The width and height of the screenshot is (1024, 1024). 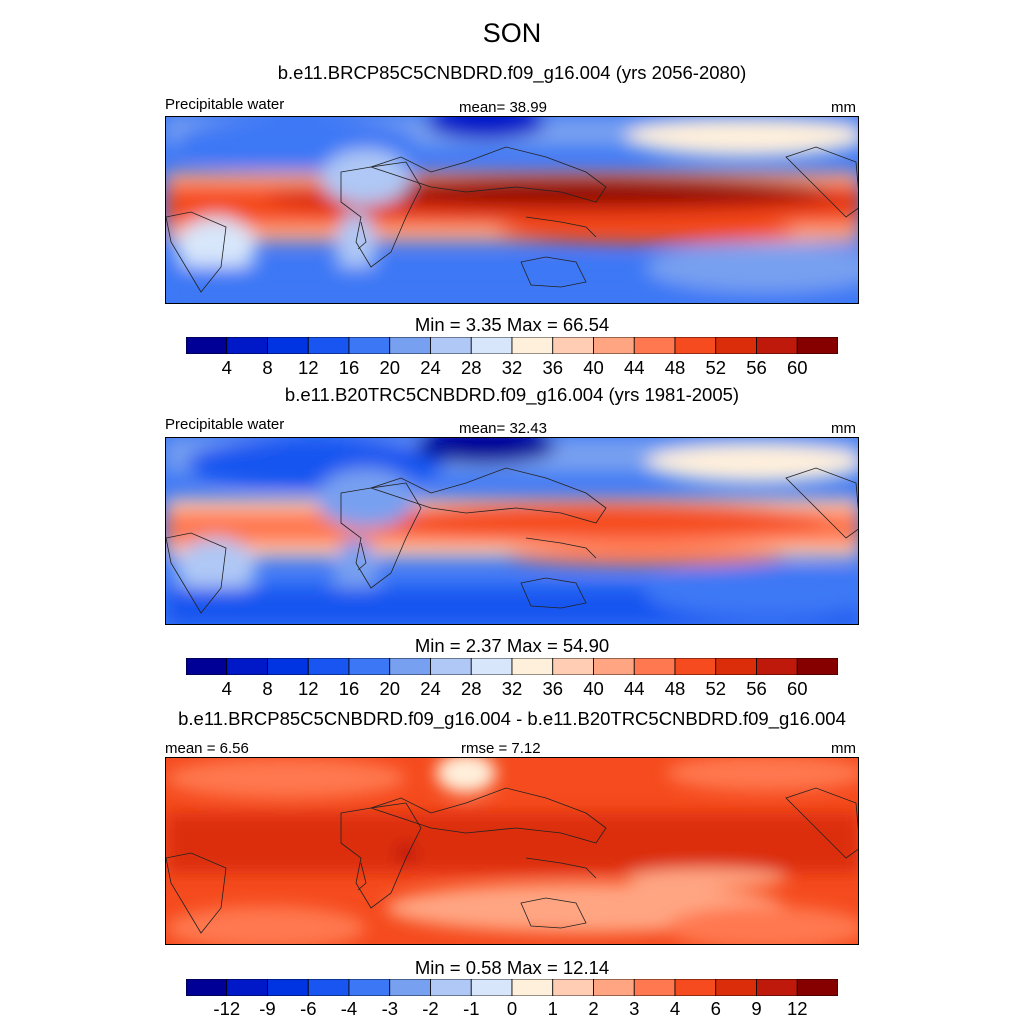 I want to click on panel-2-map, so click(x=512, y=531).